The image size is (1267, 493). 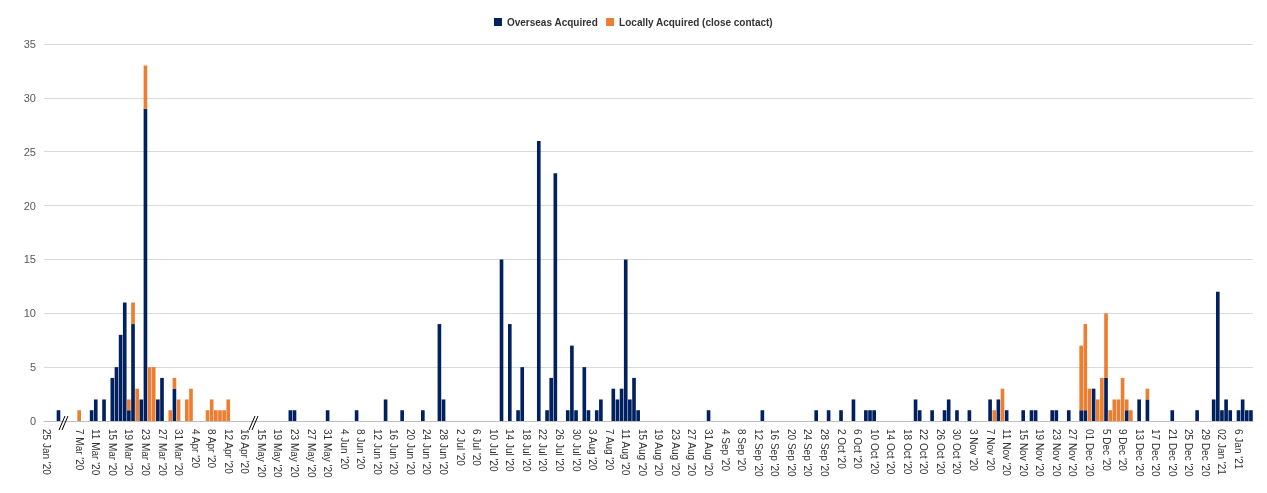 What do you see at coordinates (1172, 453) in the screenshot?
I see `x-tick-label: 21 Dec '20` at bounding box center [1172, 453].